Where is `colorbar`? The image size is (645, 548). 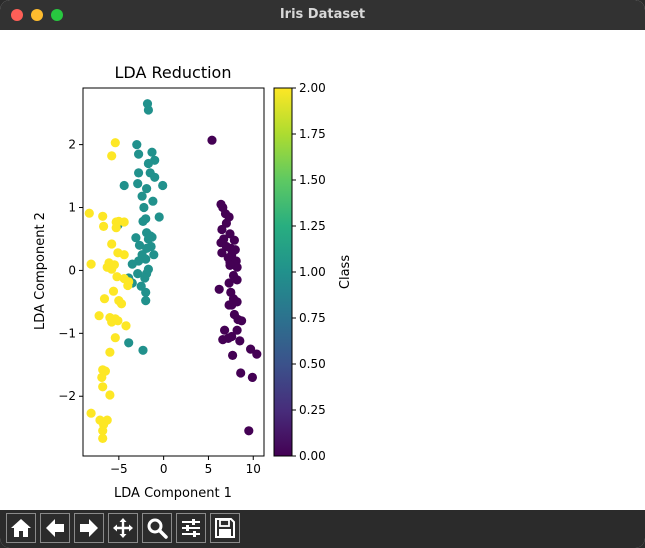
colorbar is located at coordinates (283, 272).